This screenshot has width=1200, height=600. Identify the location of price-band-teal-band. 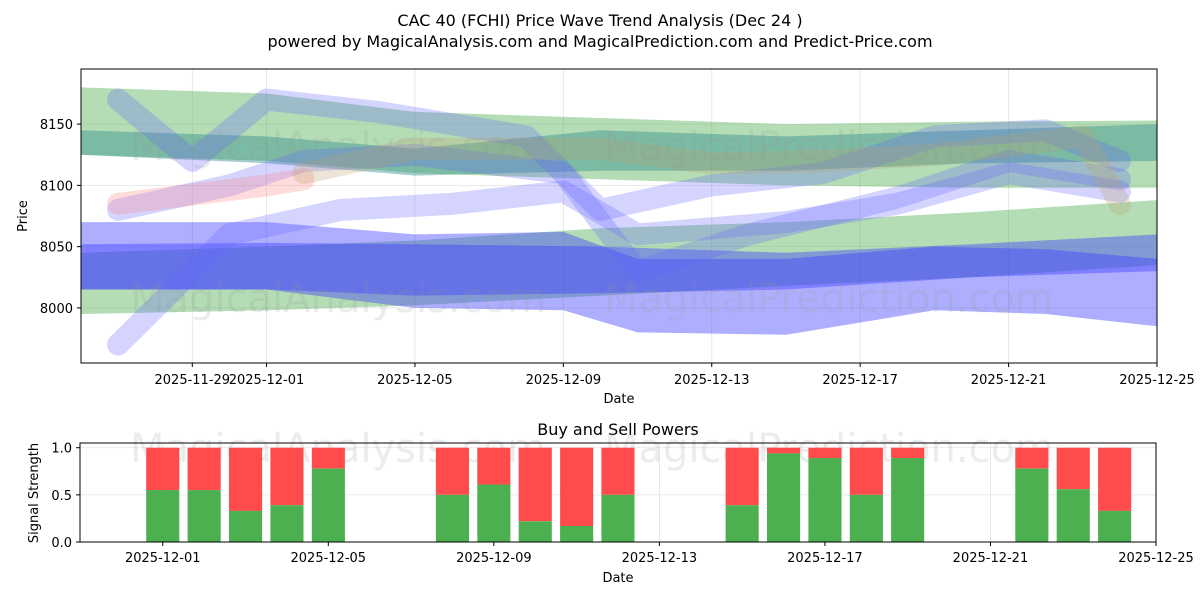
(619, 150).